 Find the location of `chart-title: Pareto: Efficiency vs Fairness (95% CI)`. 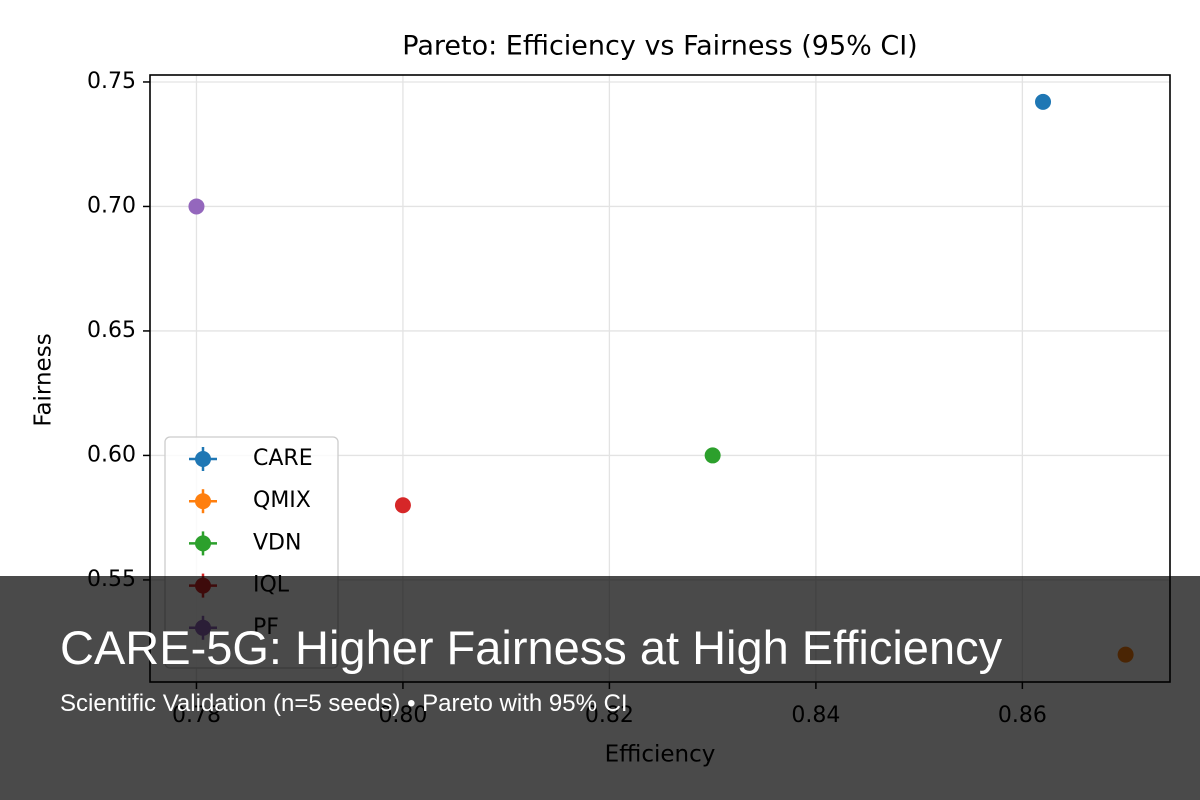

chart-title: Pareto: Efficiency vs Fairness (95% CI) is located at coordinates (659, 46).